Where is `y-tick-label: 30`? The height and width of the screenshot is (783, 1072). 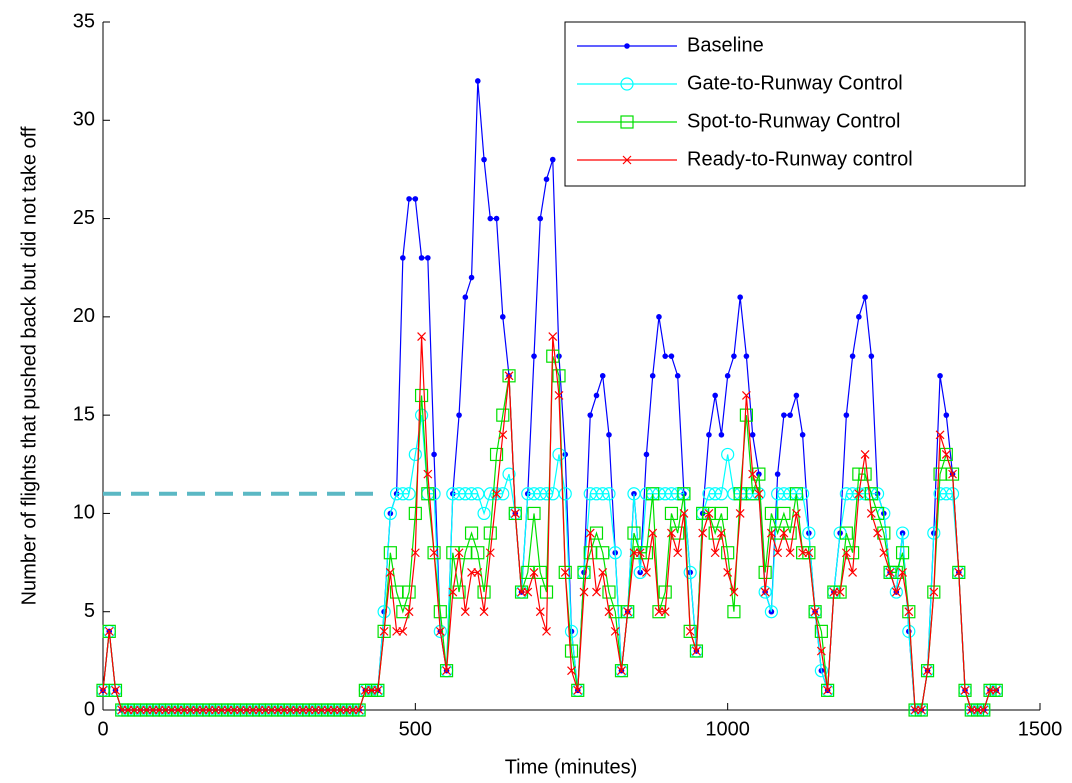 y-tick-label: 30 is located at coordinates (84, 120).